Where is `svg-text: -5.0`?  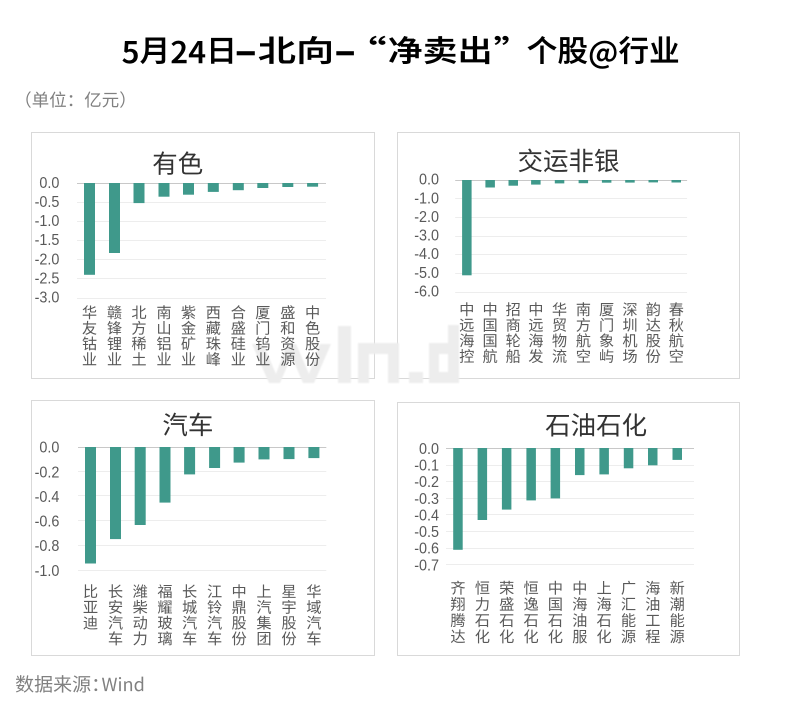
svg-text: -5.0 is located at coordinates (426, 273).